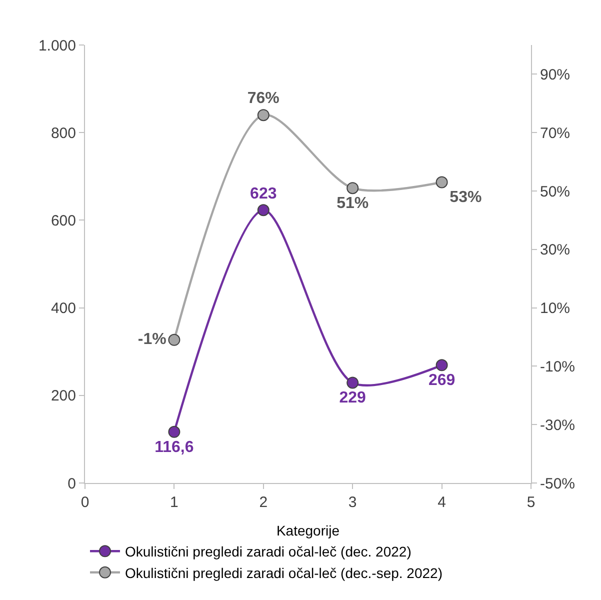 The image size is (601, 600). What do you see at coordinates (558, 483) in the screenshot?
I see `y2-tick-label: -50%` at bounding box center [558, 483].